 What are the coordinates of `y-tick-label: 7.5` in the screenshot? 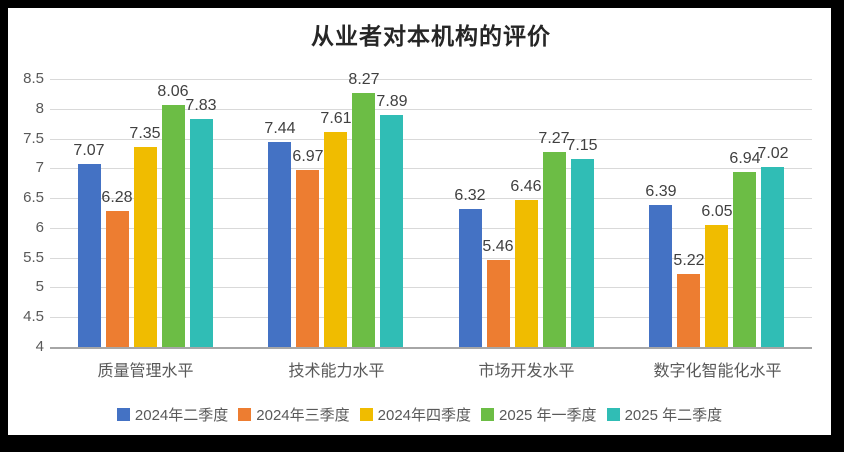 It's located at (33, 138).